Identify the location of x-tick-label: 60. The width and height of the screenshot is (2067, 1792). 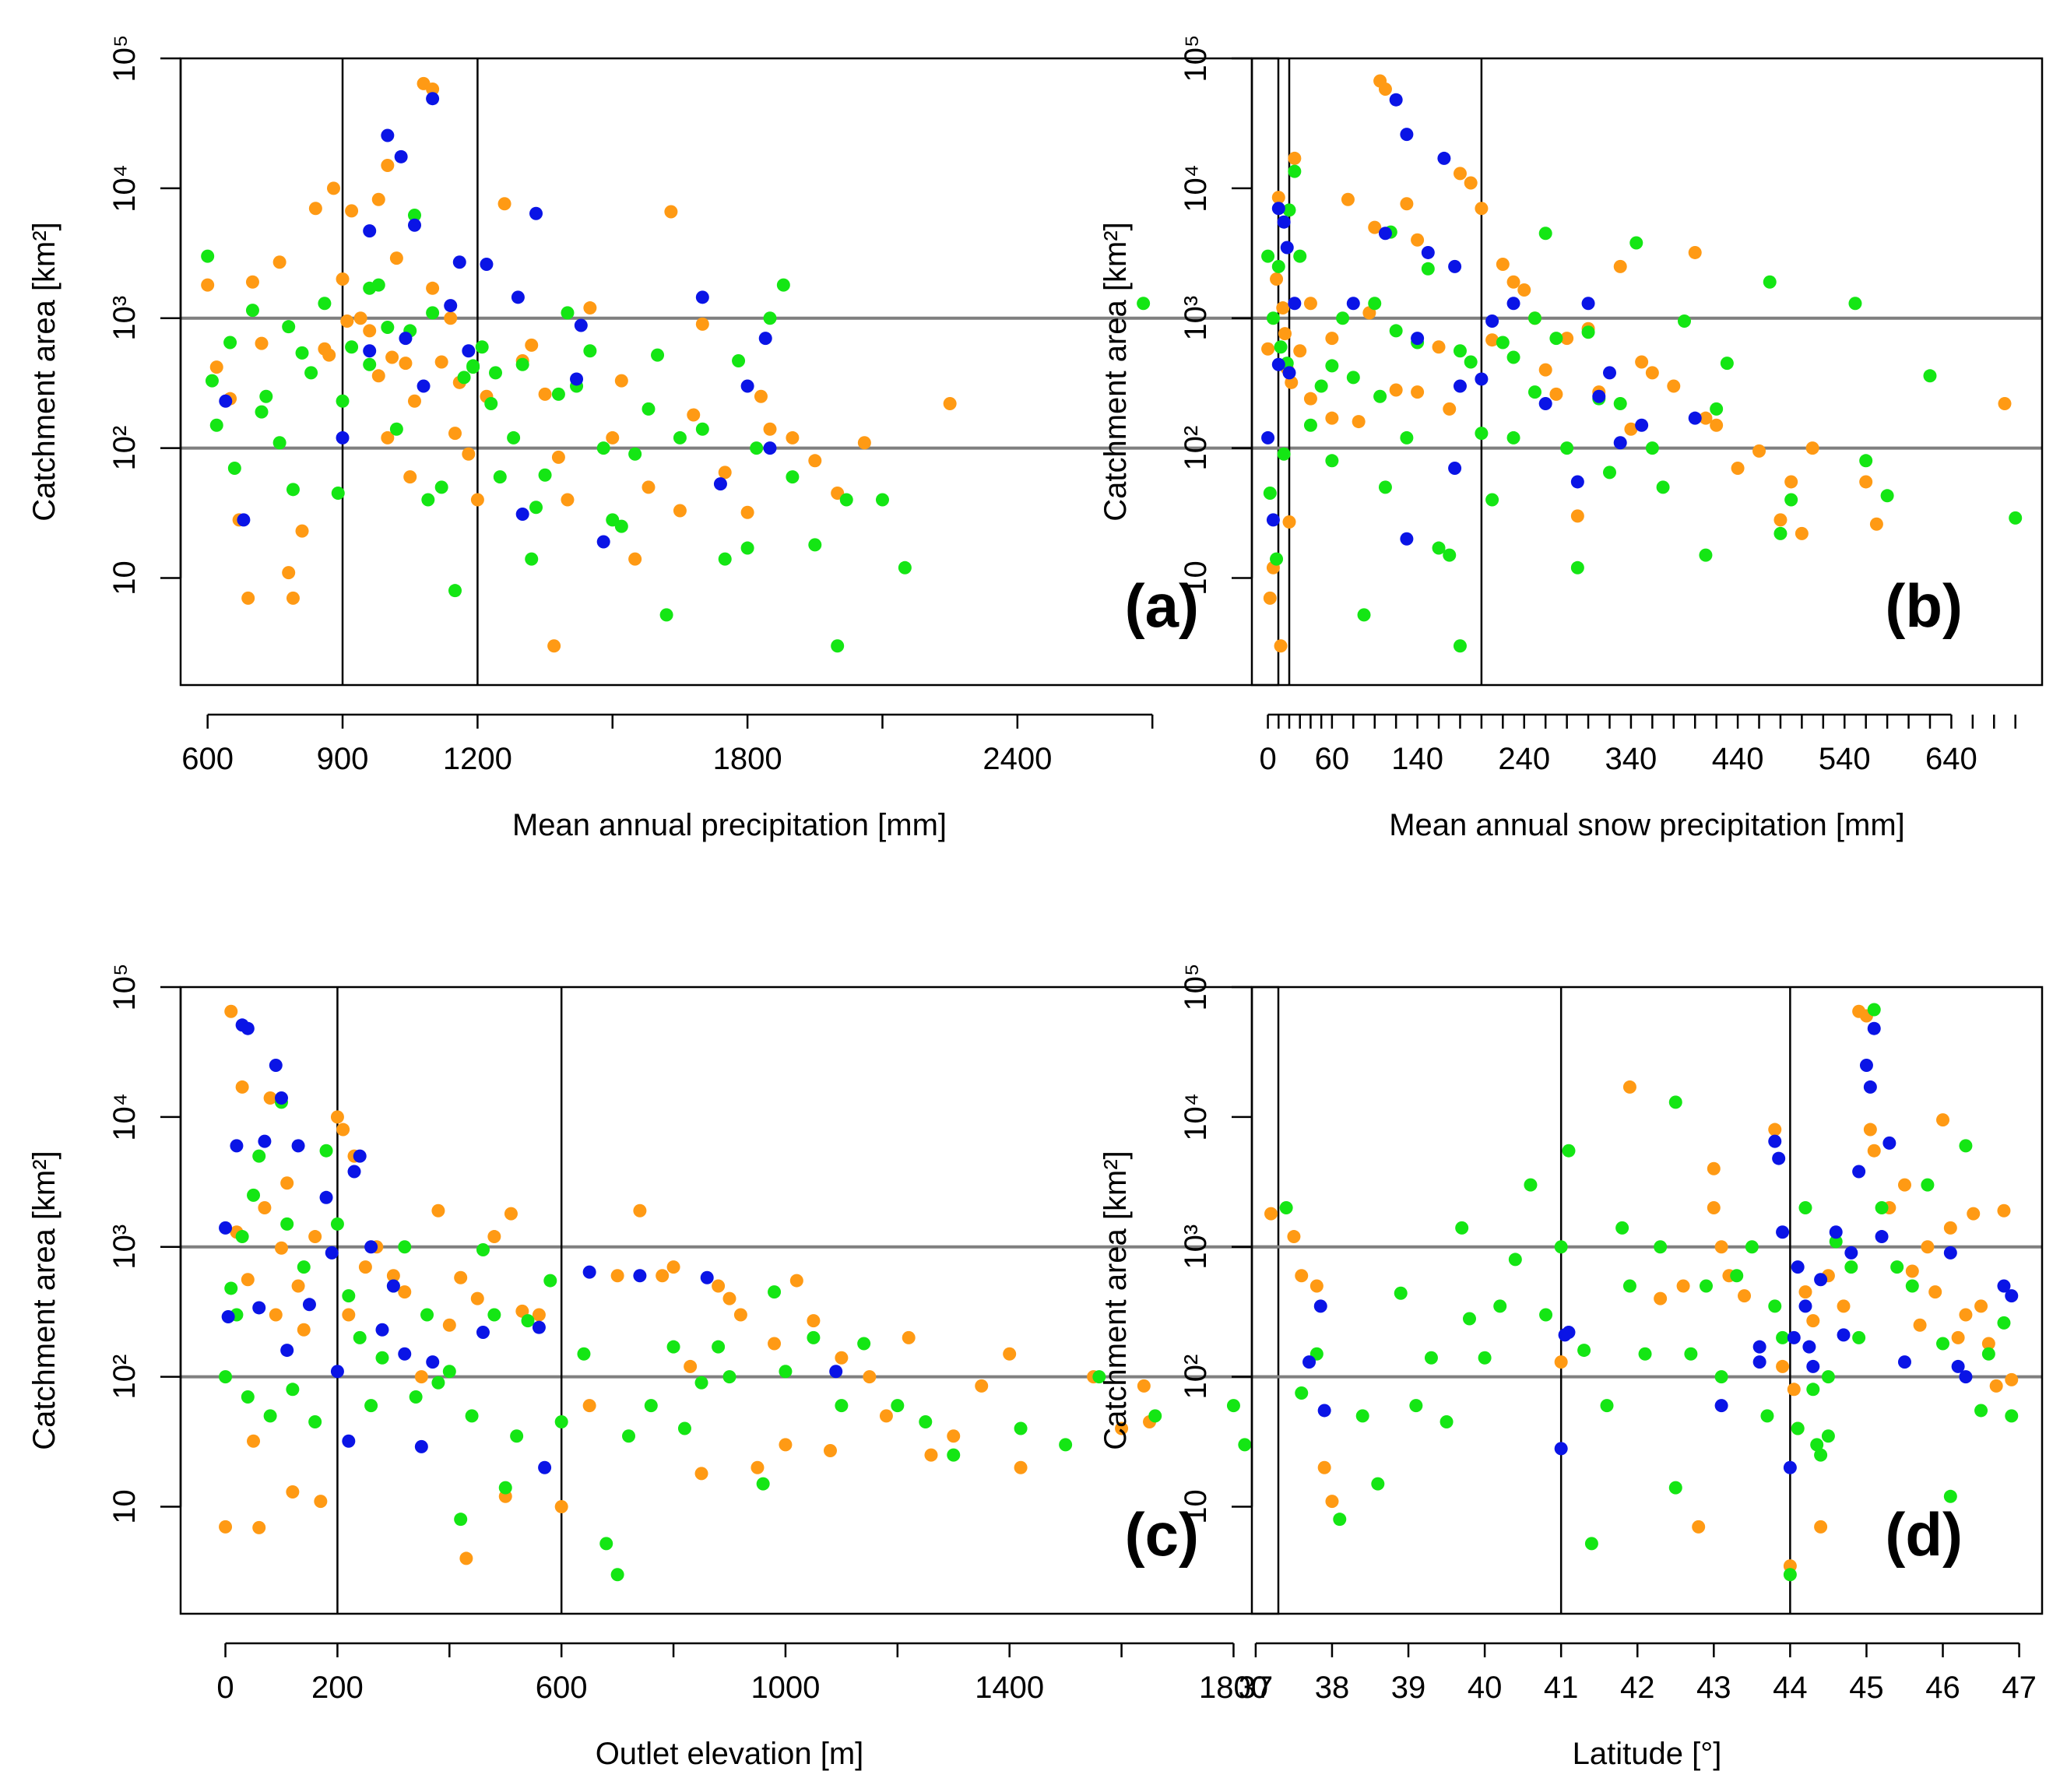
(1332, 759).